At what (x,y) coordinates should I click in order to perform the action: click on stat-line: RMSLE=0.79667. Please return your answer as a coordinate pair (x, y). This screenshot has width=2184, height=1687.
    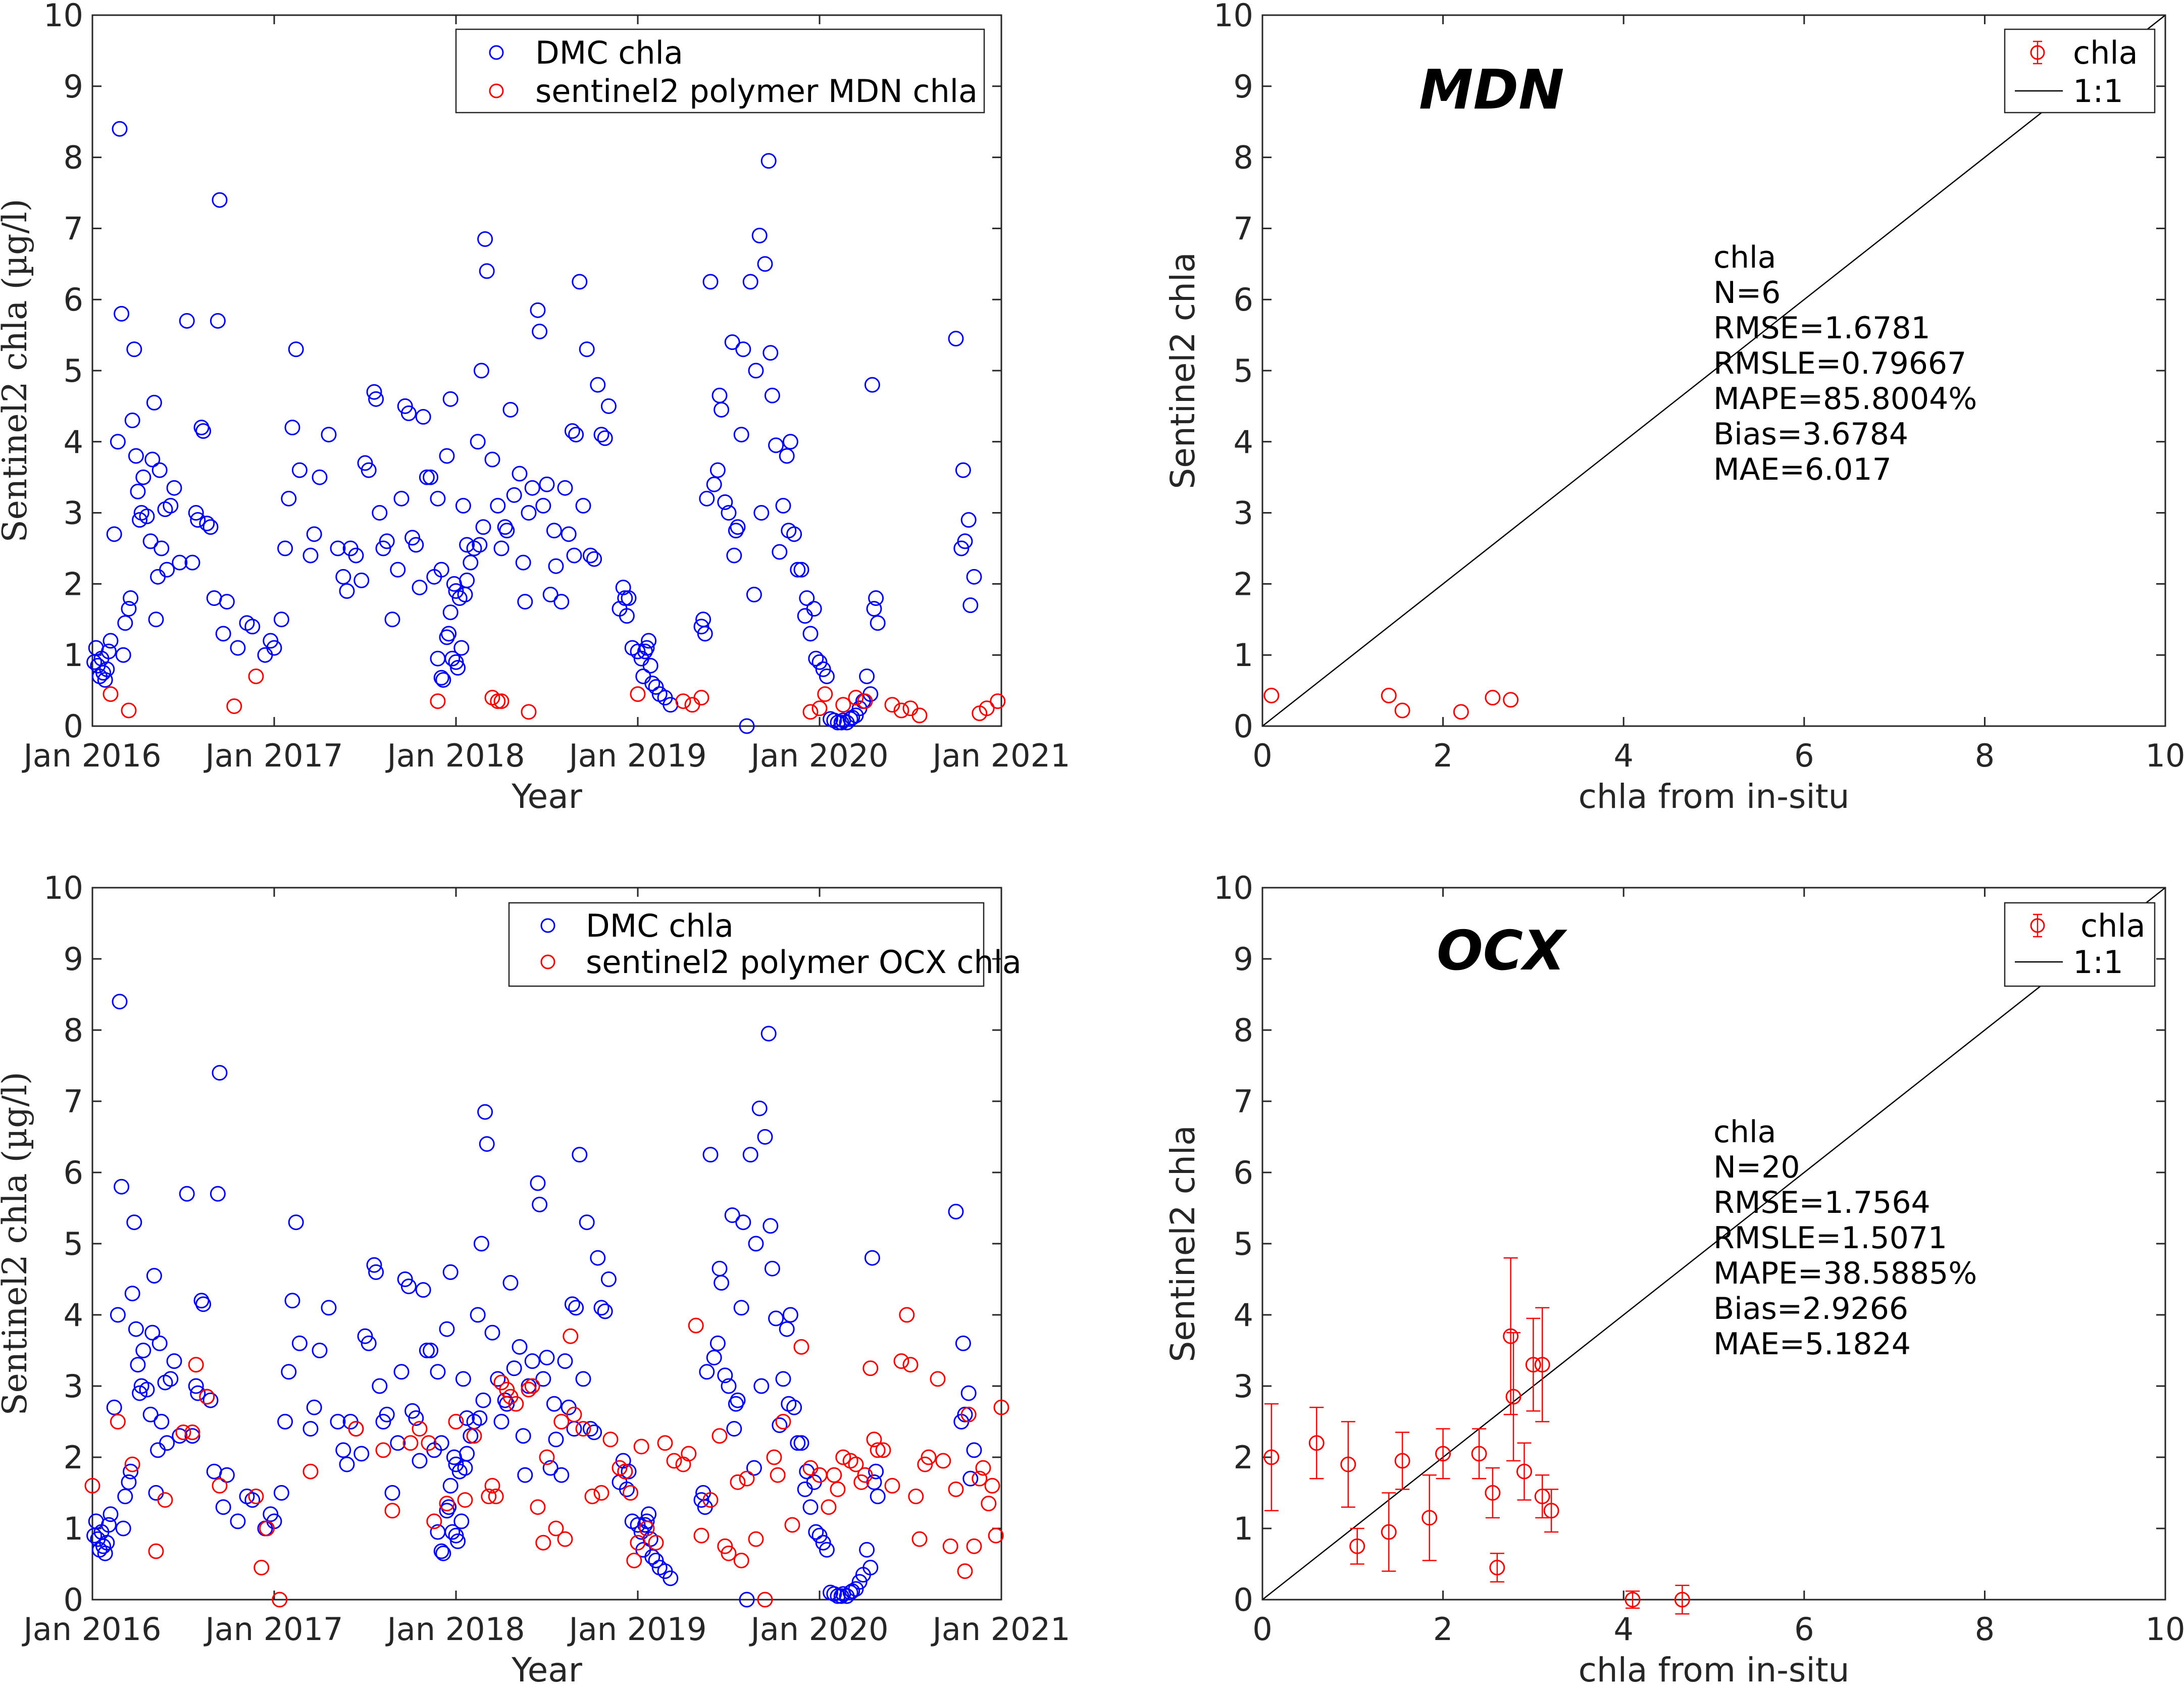
    Looking at the image, I should click on (1839, 363).